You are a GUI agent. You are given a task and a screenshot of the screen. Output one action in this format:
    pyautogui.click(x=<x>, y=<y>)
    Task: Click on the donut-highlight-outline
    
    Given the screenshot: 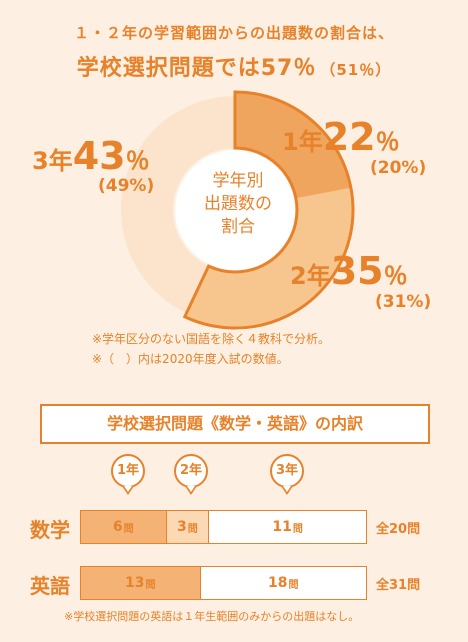 What is the action you would take?
    pyautogui.click(x=268, y=210)
    